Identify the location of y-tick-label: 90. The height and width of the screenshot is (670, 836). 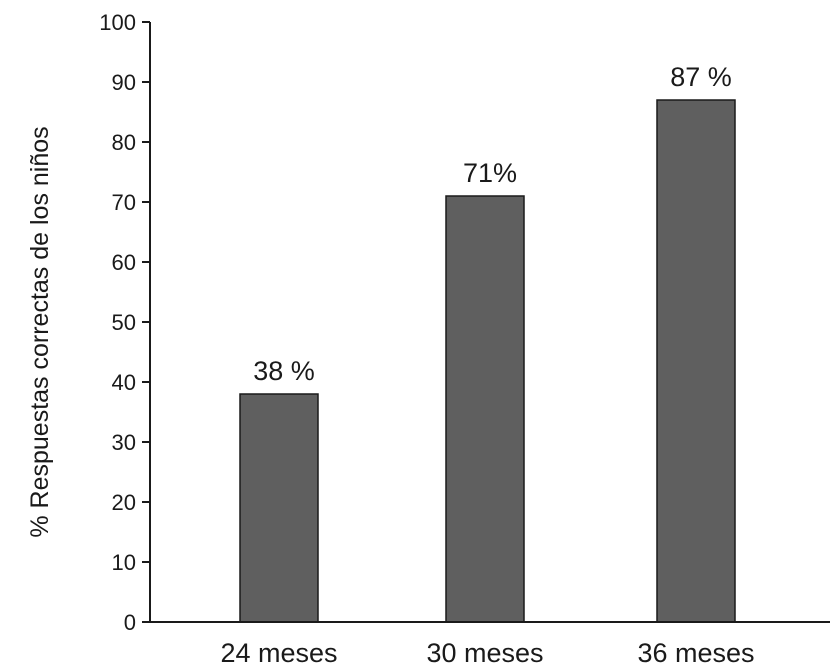
(124, 82).